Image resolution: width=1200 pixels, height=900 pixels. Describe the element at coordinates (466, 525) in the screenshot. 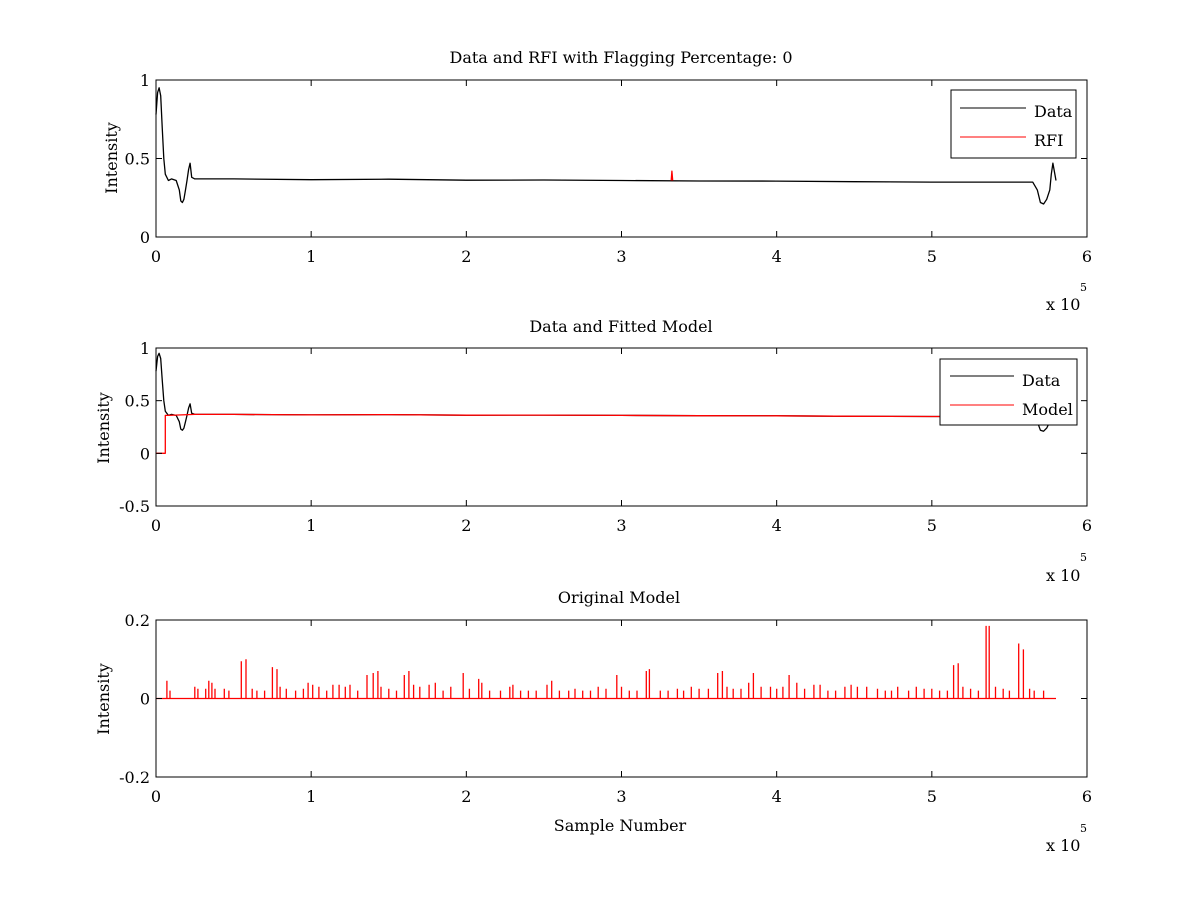

I see `panel-2-xtick-label: 2` at that location.